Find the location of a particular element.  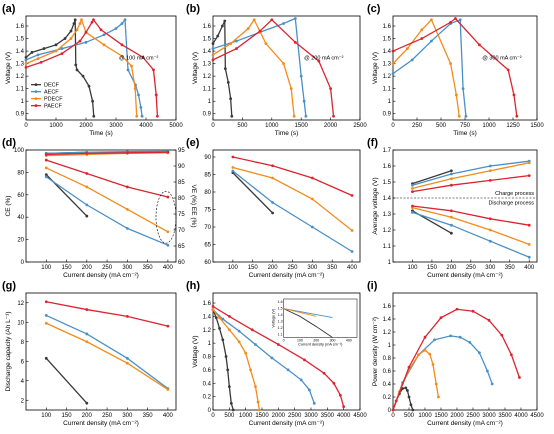

x-tick-label: 400 is located at coordinates (168, 416).